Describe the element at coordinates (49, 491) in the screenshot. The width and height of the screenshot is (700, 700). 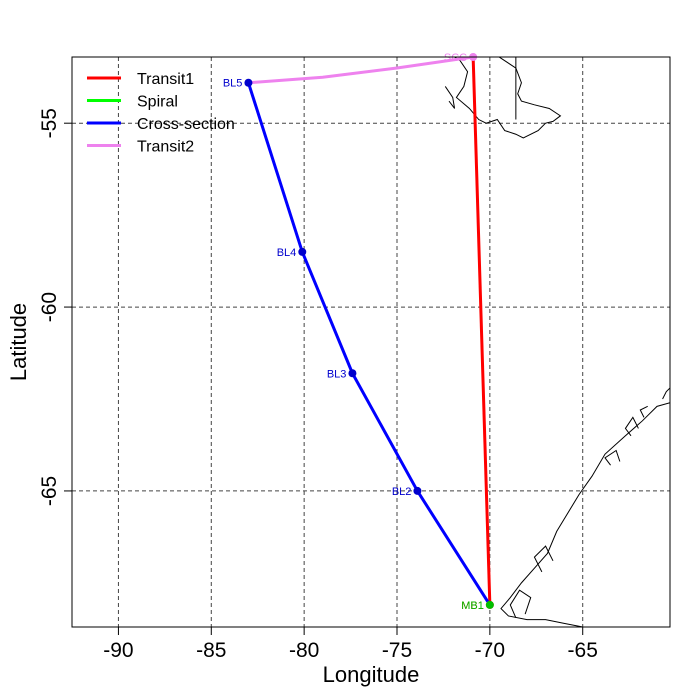
I see `y-tick-label: -65` at that location.